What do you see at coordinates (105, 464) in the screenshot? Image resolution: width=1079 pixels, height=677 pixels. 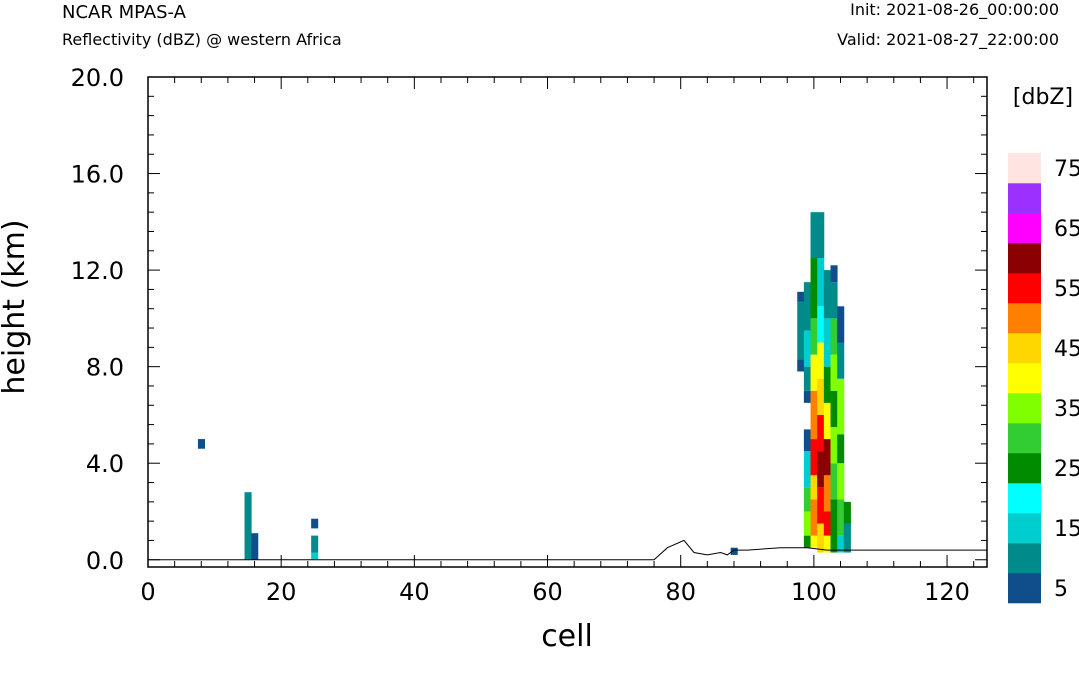 I see `y-tick-label: 4.0` at bounding box center [105, 464].